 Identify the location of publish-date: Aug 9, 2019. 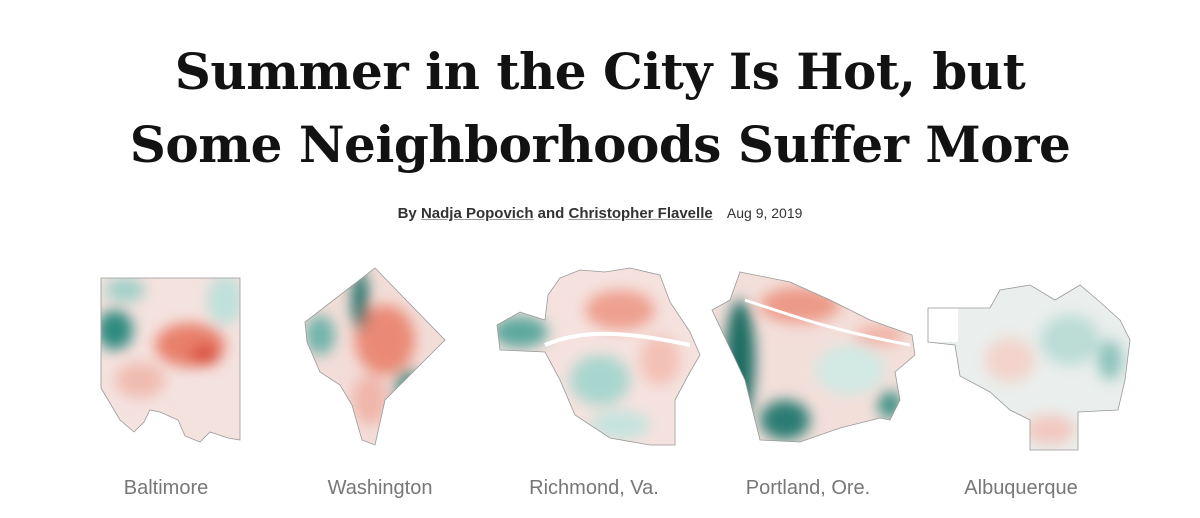
(764, 213).